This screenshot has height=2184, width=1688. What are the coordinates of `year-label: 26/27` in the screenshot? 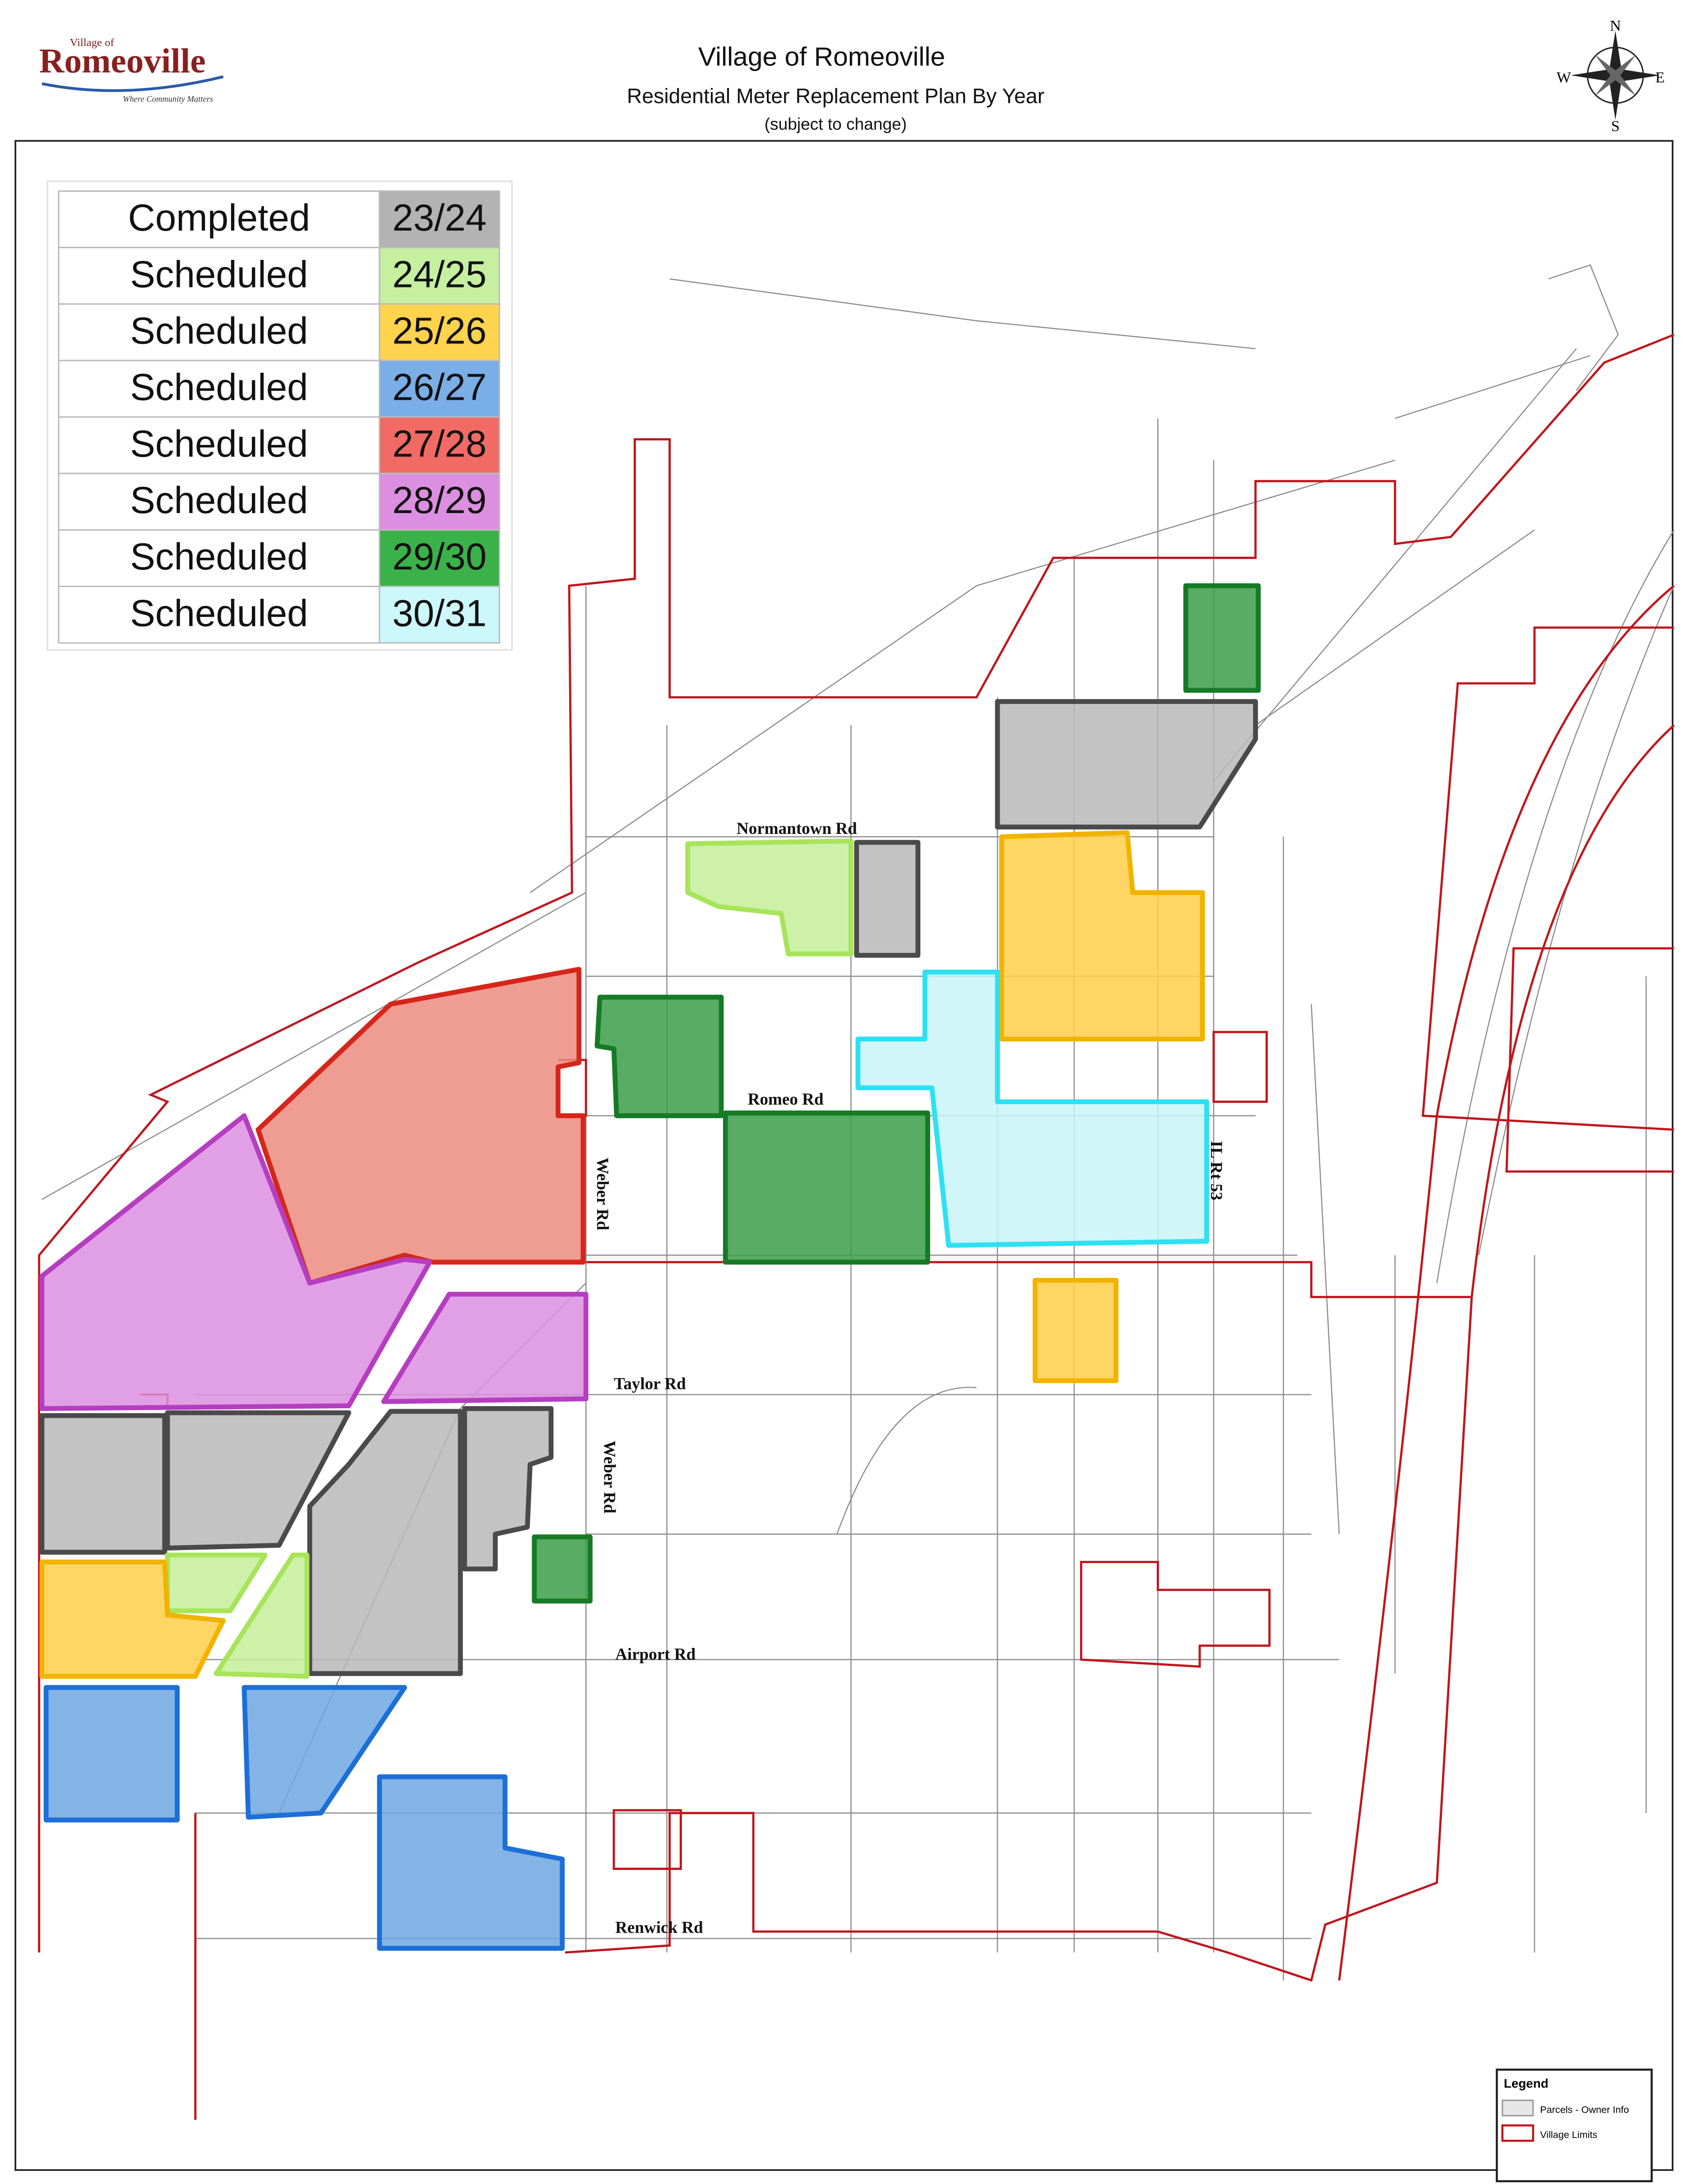 It's located at (440, 387).